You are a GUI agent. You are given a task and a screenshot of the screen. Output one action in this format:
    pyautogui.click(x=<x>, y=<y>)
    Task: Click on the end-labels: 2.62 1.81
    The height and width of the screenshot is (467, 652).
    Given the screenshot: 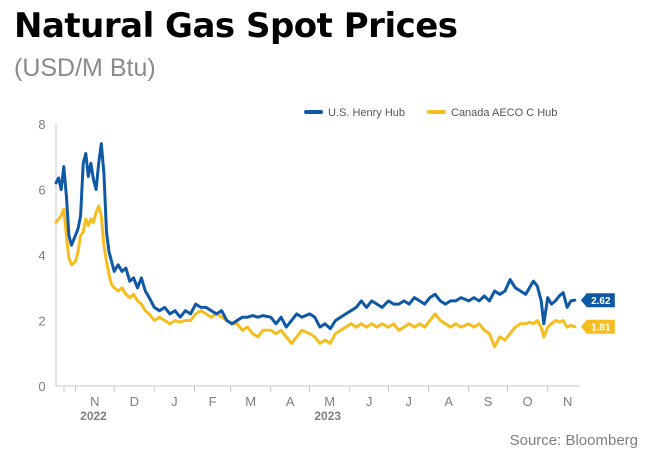 What is the action you would take?
    pyautogui.click(x=597, y=313)
    